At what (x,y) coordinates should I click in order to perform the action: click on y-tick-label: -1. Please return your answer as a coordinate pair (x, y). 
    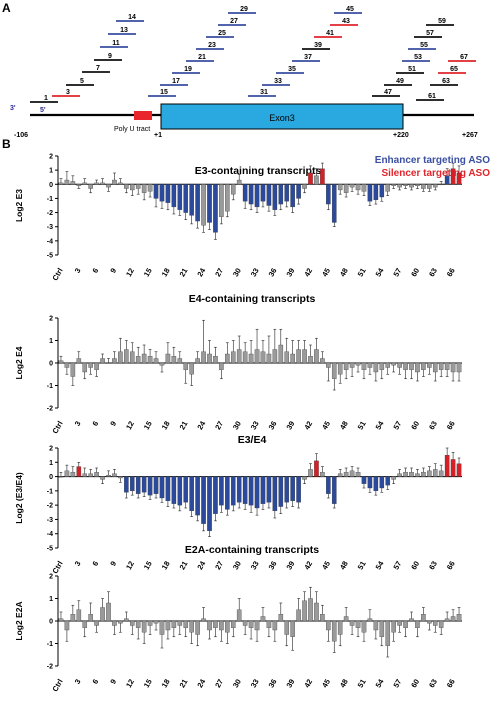
    Looking at the image, I should click on (50, 491).